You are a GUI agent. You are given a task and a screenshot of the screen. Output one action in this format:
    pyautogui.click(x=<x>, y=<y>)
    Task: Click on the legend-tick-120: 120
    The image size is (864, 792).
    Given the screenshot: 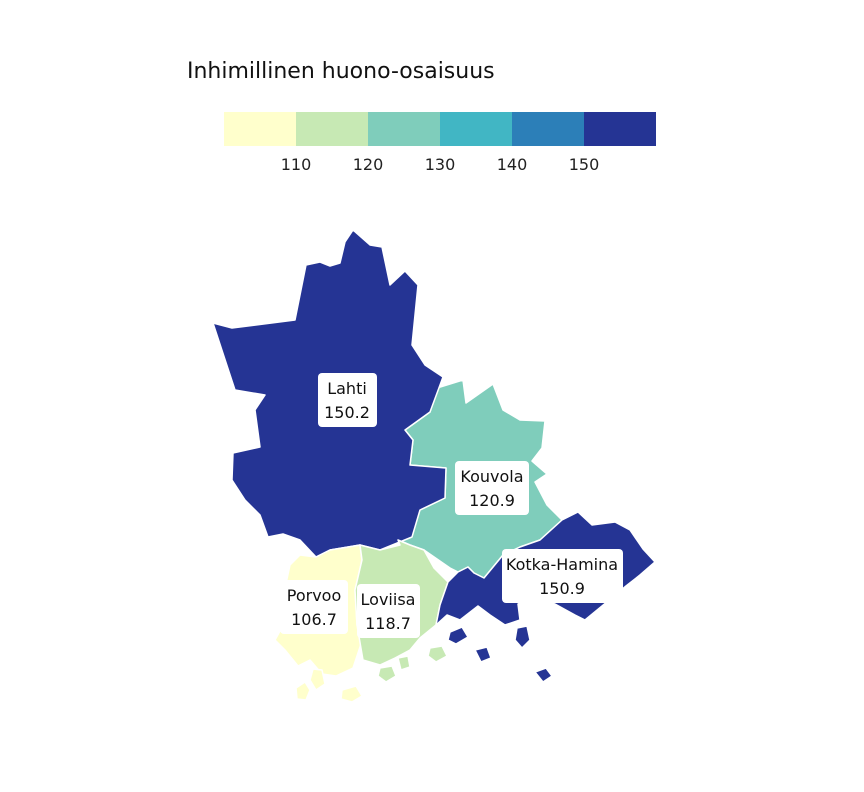 What is the action you would take?
    pyautogui.click(x=368, y=164)
    